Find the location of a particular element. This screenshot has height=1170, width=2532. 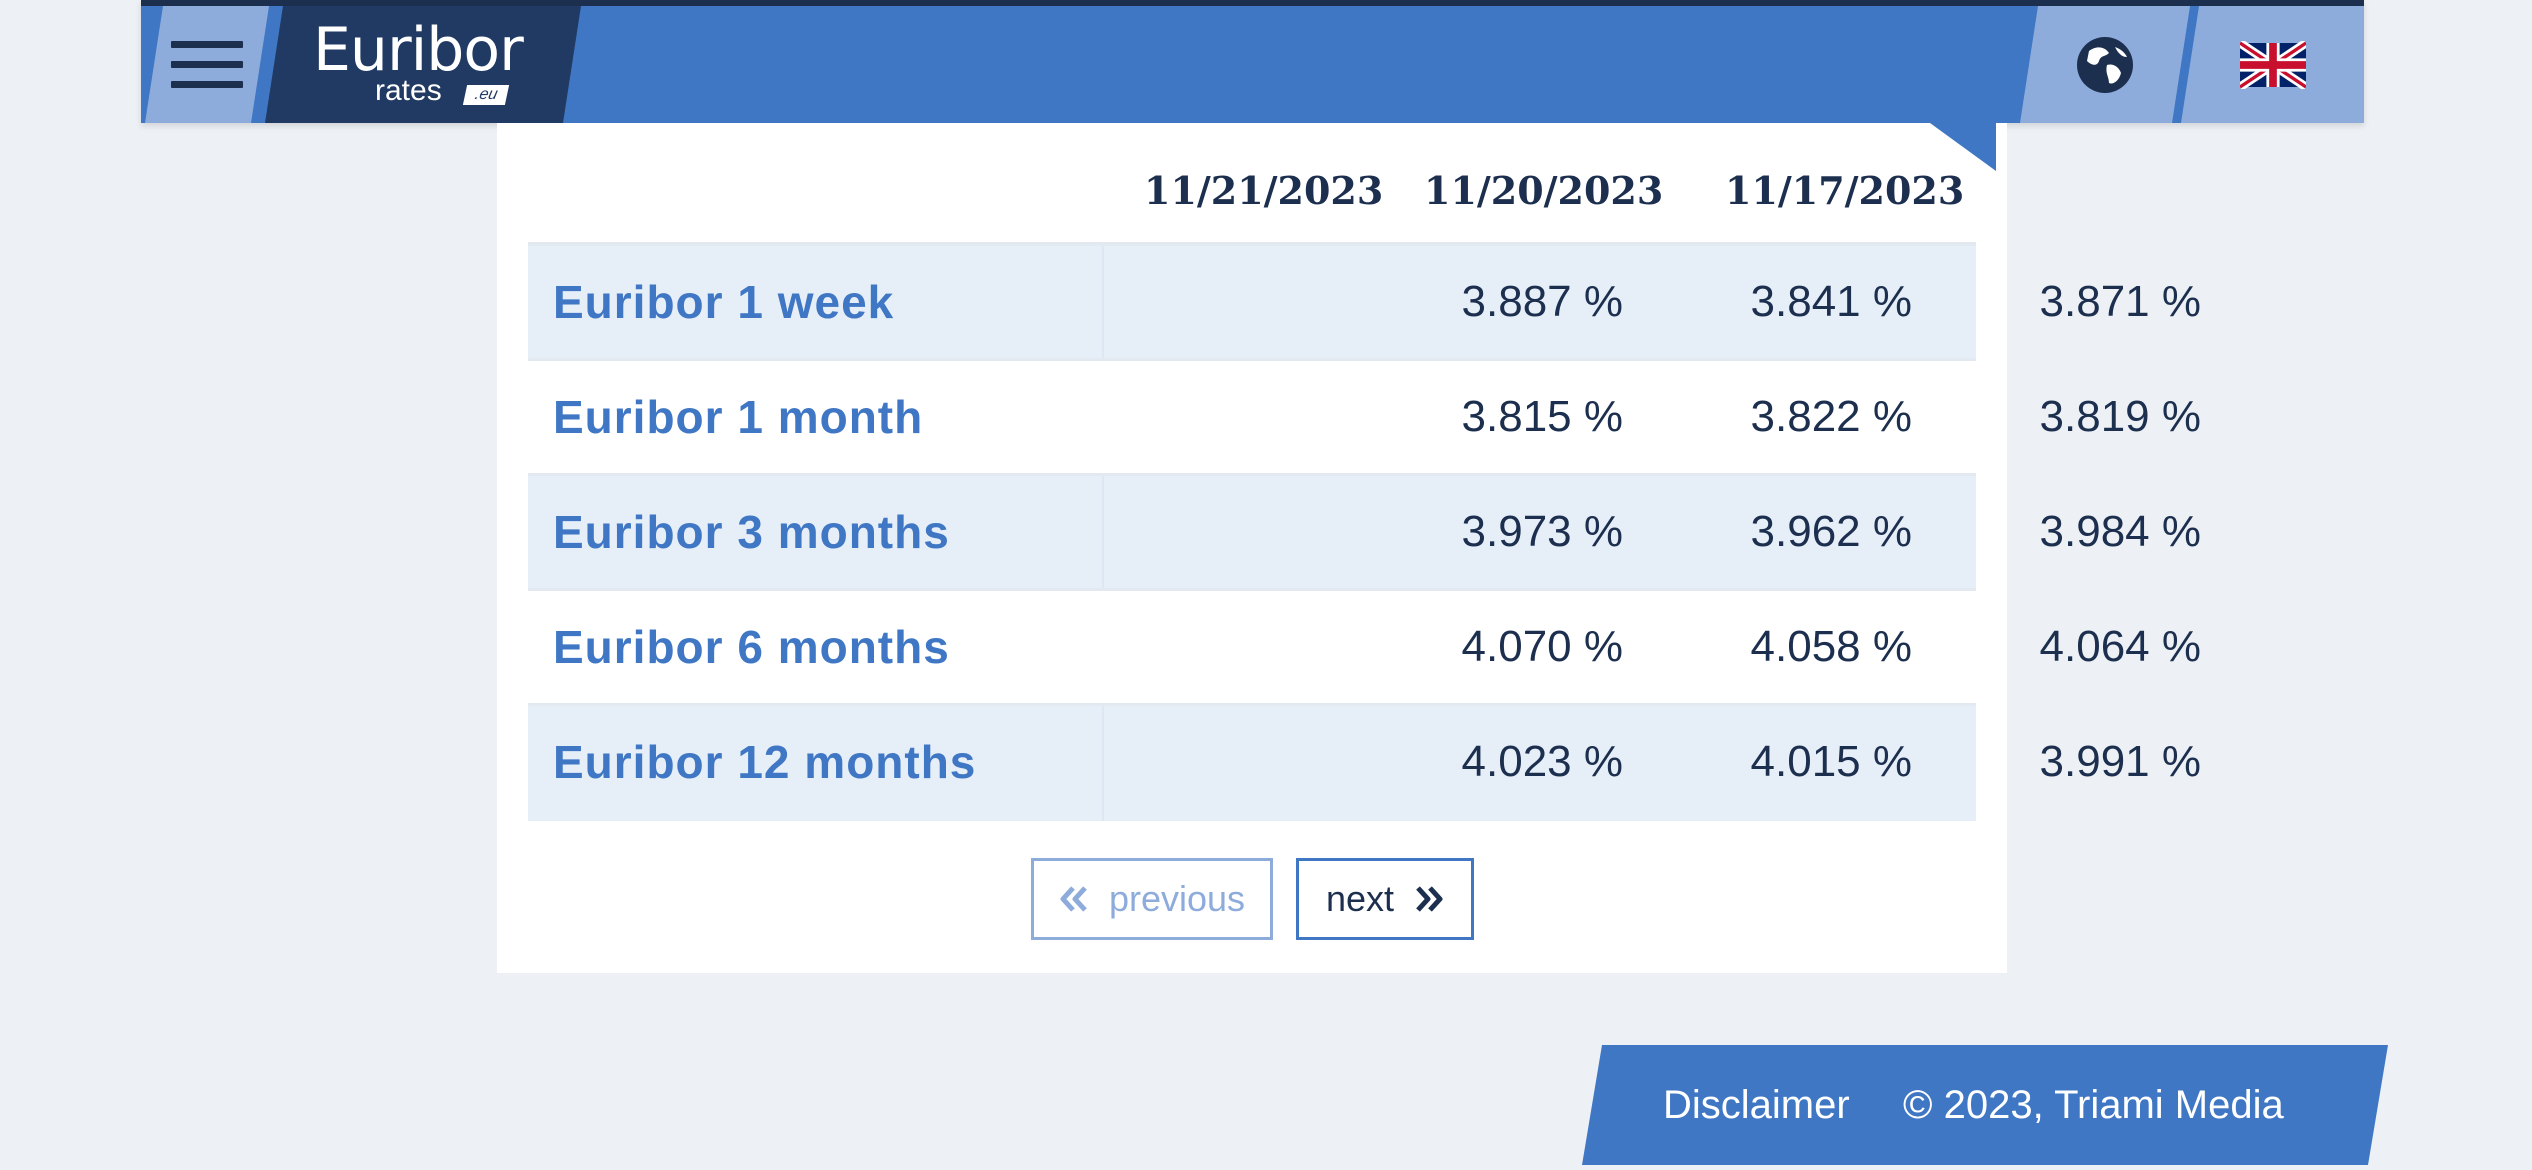

logo-text-sub: rates is located at coordinates (408, 90).